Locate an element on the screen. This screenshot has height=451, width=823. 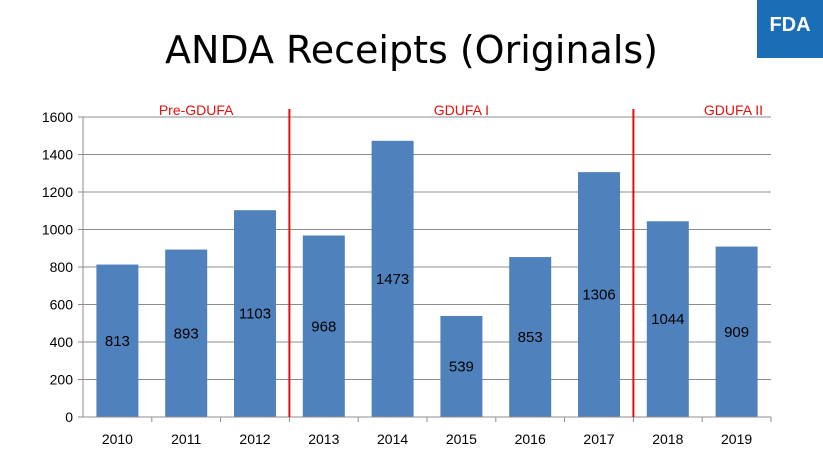
data-label: 1044 is located at coordinates (667, 319).